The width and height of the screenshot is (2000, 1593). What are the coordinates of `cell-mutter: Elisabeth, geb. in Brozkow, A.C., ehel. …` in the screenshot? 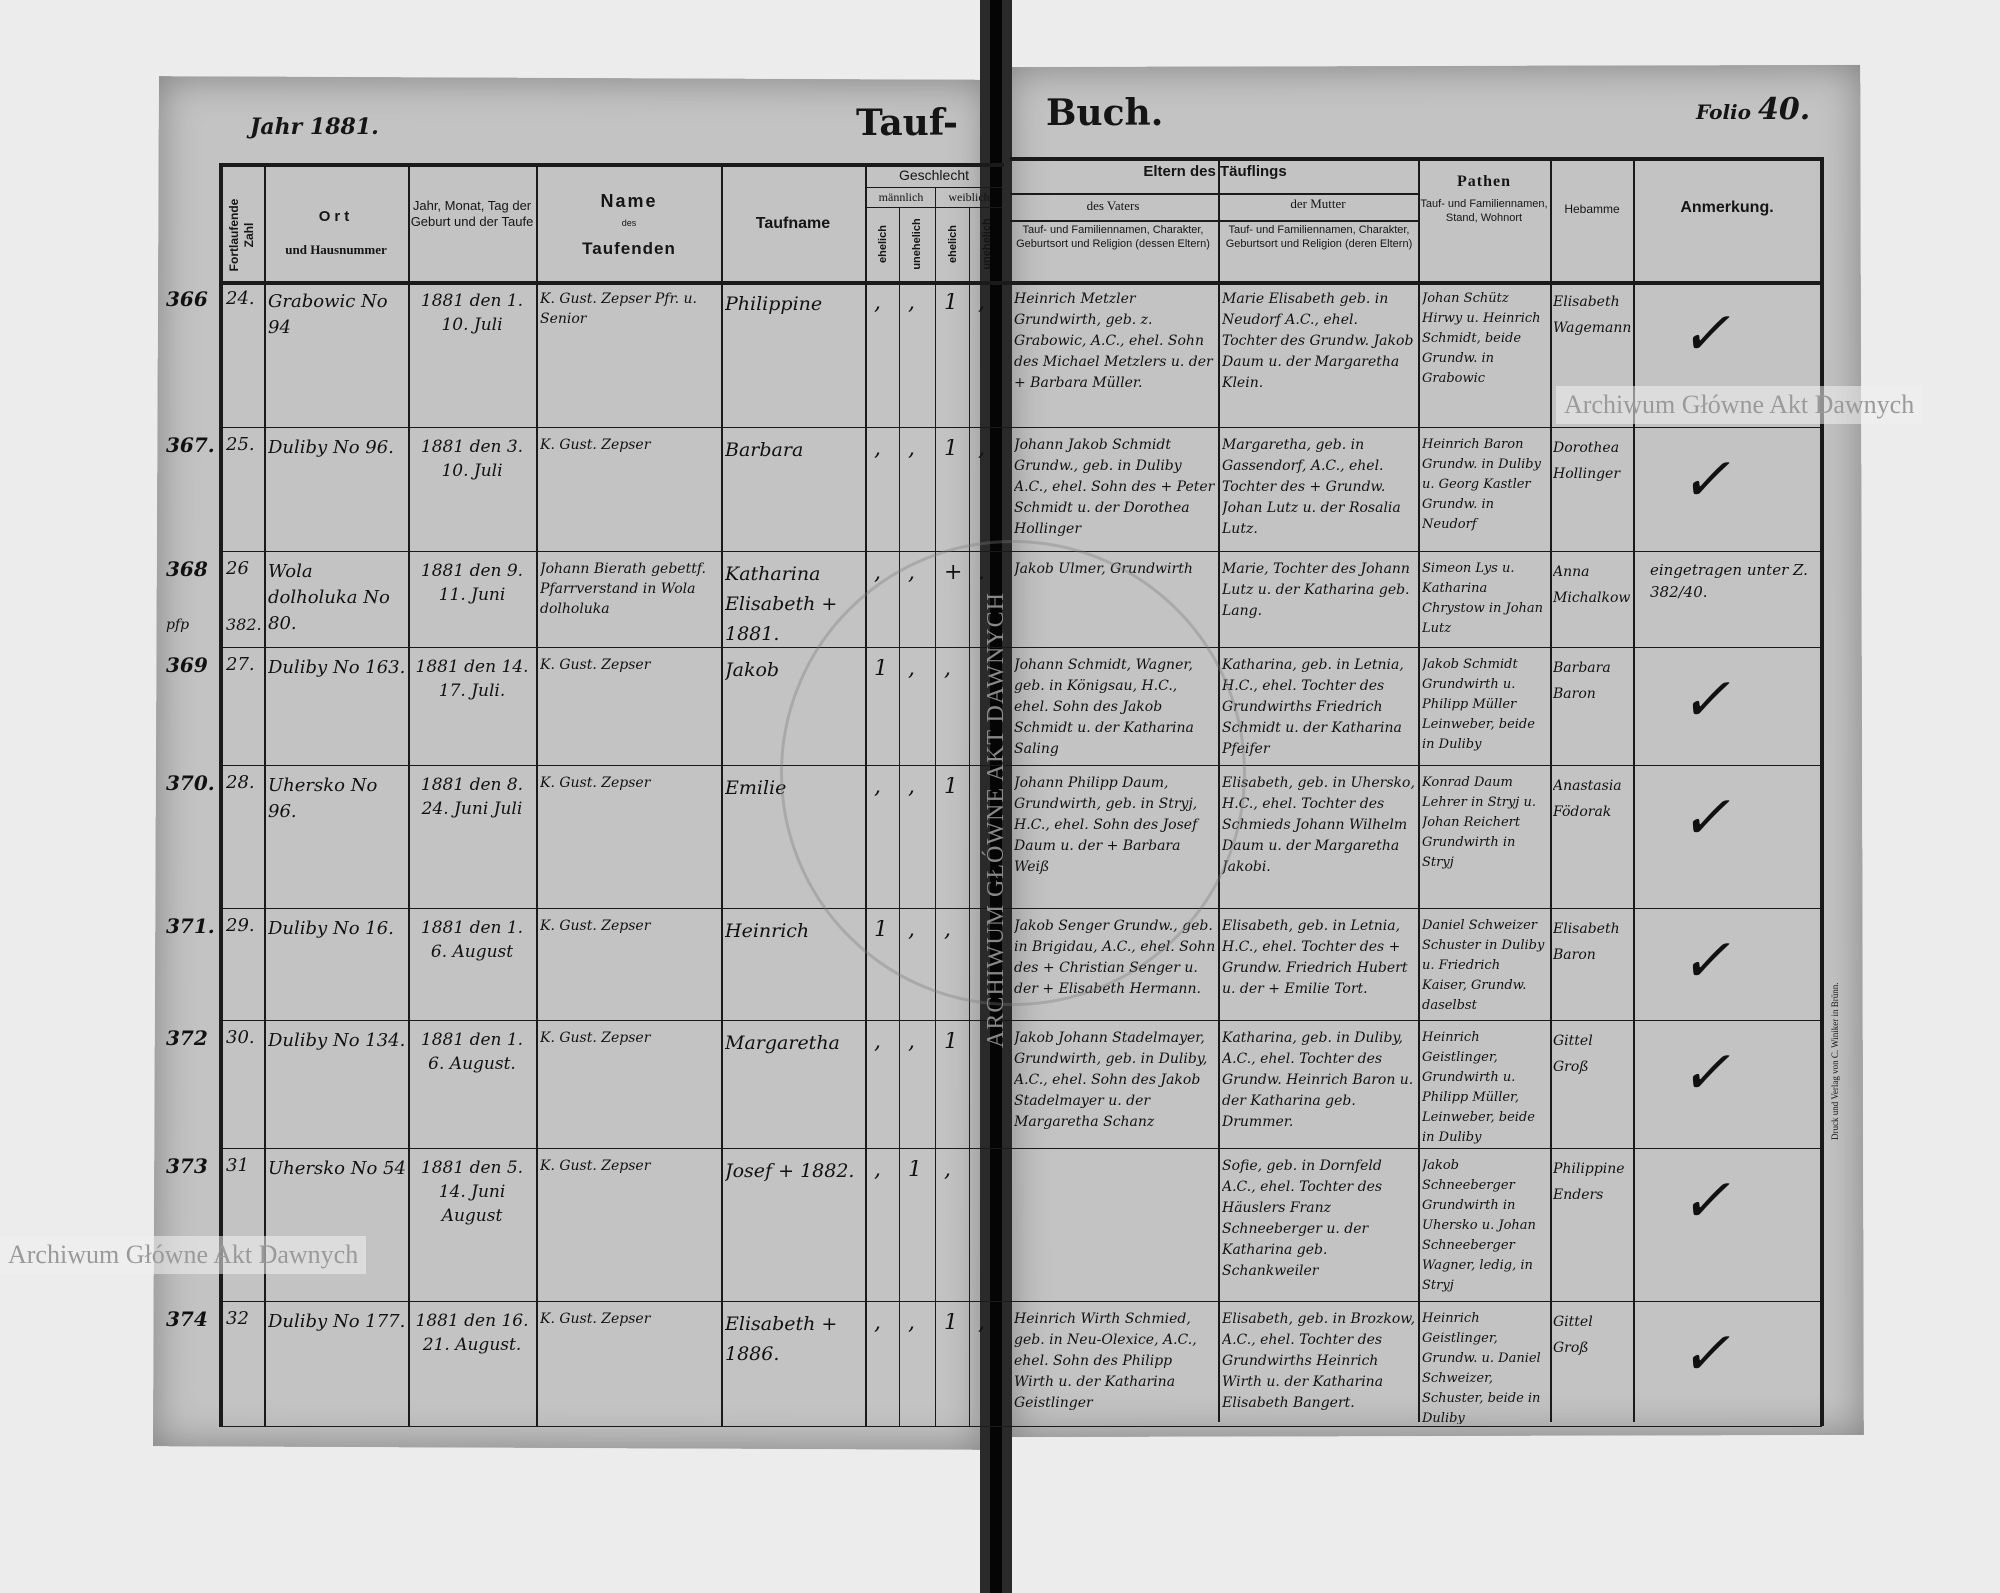 It's located at (1319, 1361).